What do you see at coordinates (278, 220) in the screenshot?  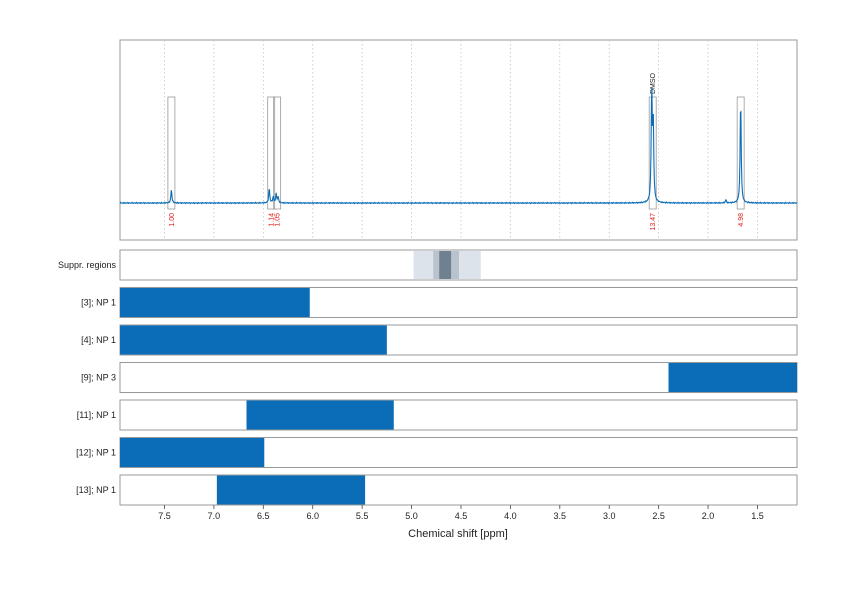 I see `integration-label-2: 1.05` at bounding box center [278, 220].